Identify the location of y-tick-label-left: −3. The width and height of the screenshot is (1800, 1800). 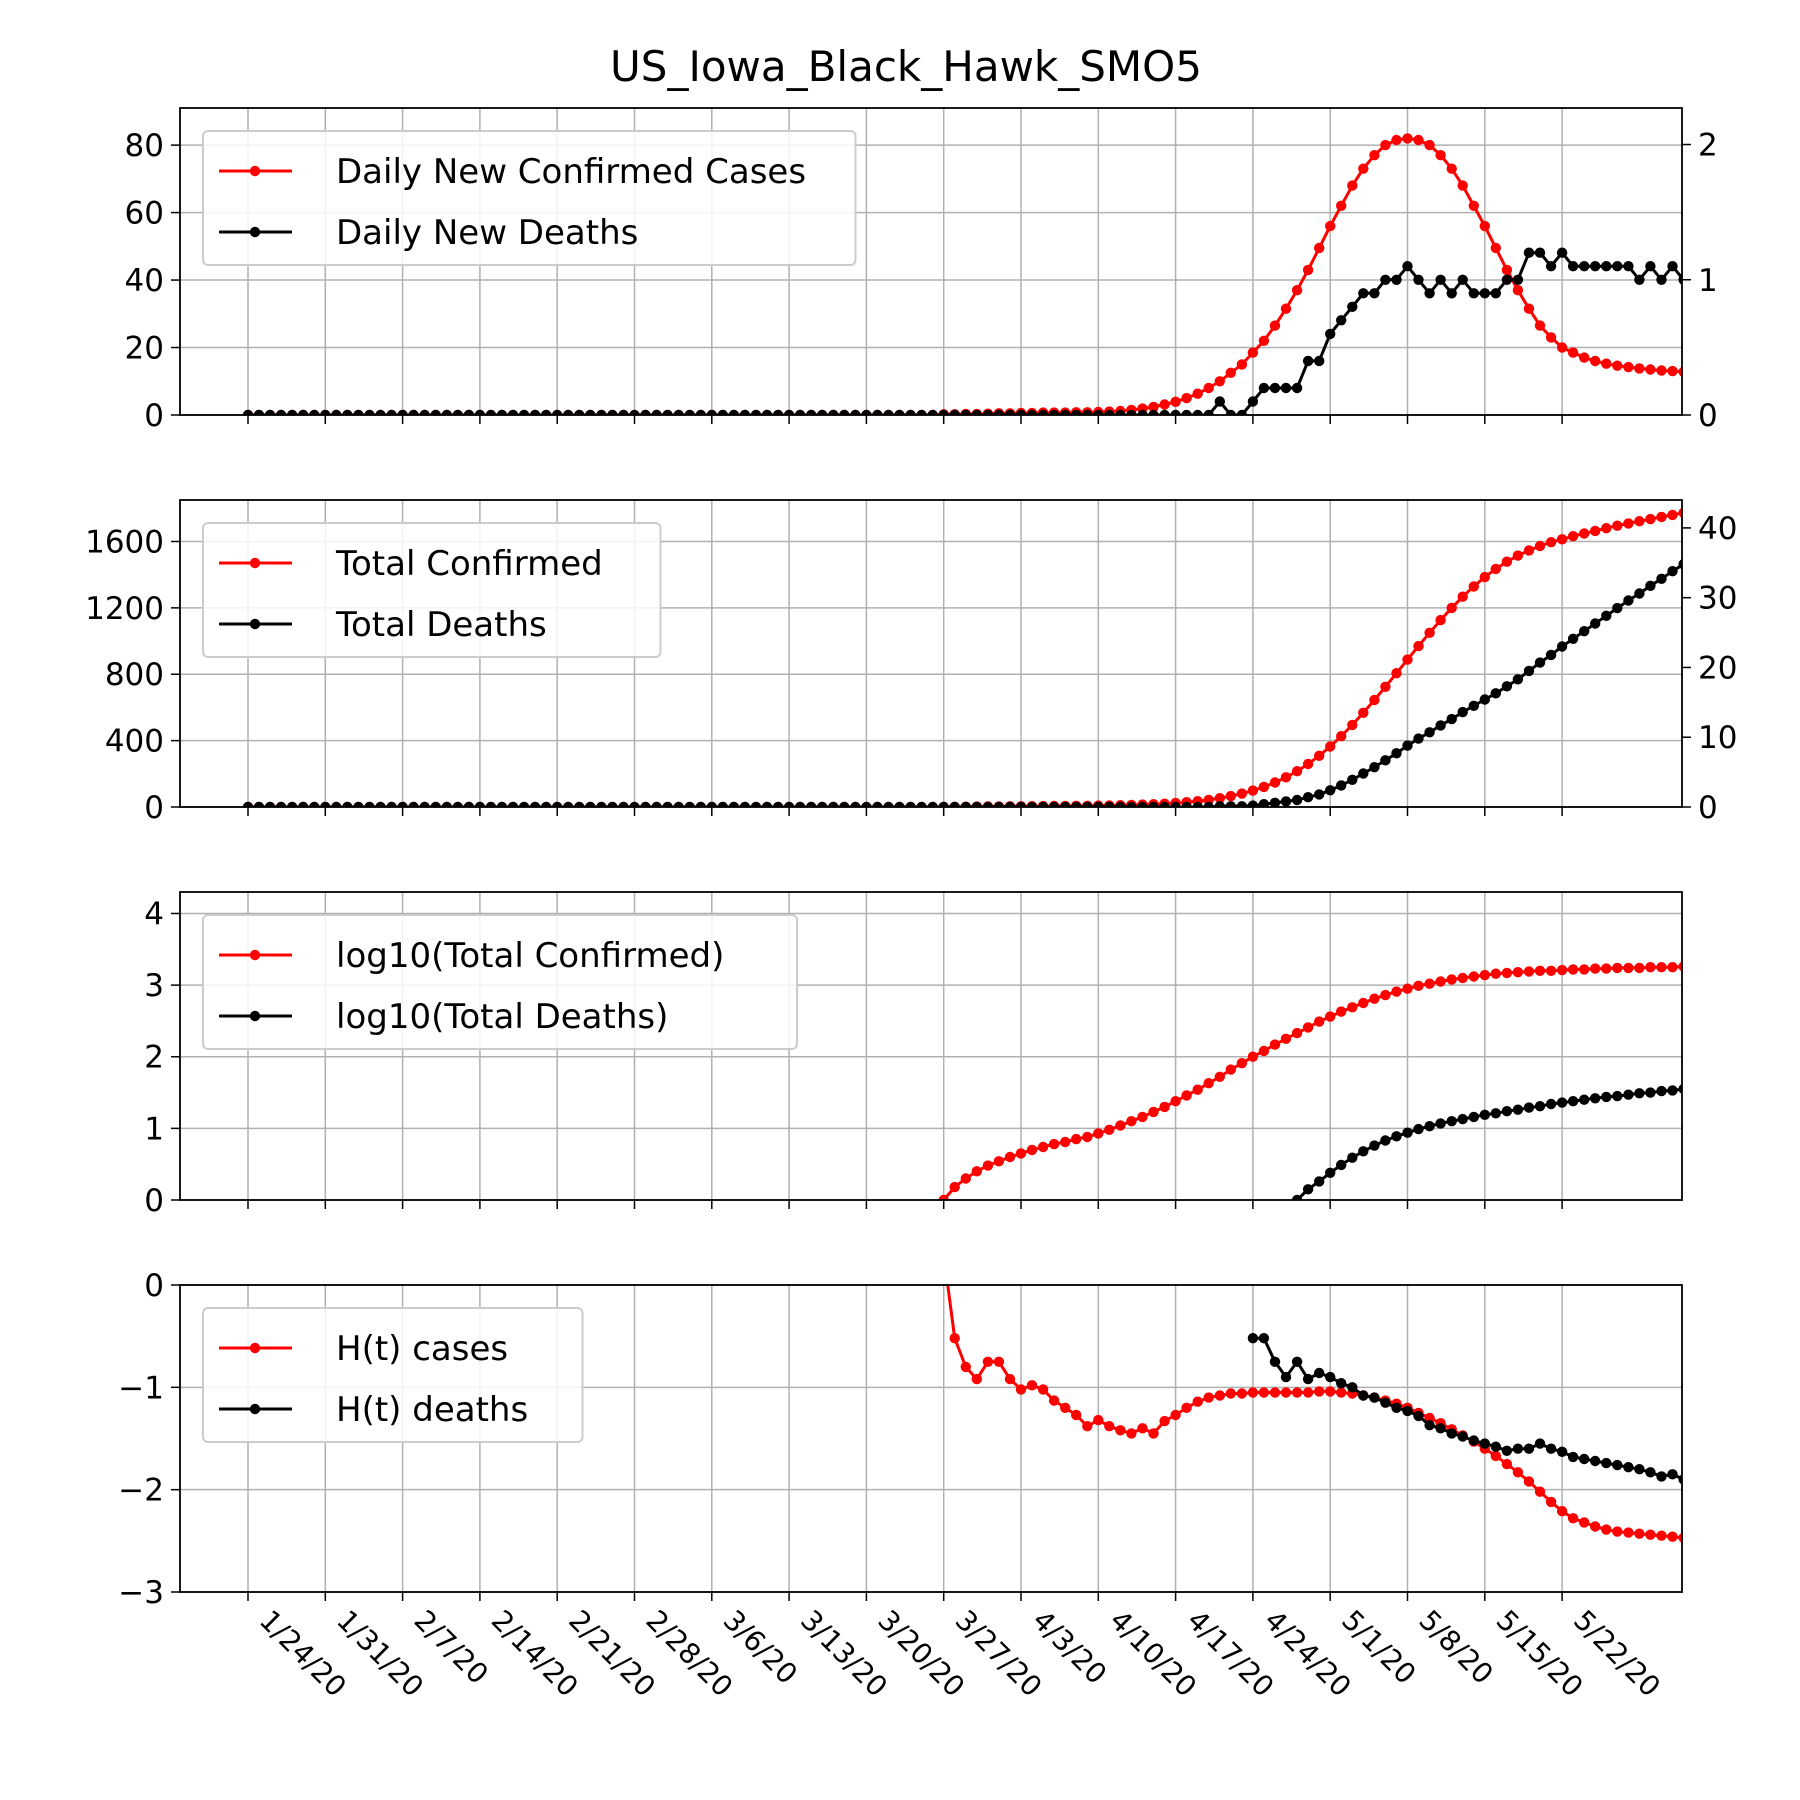
(141, 1593).